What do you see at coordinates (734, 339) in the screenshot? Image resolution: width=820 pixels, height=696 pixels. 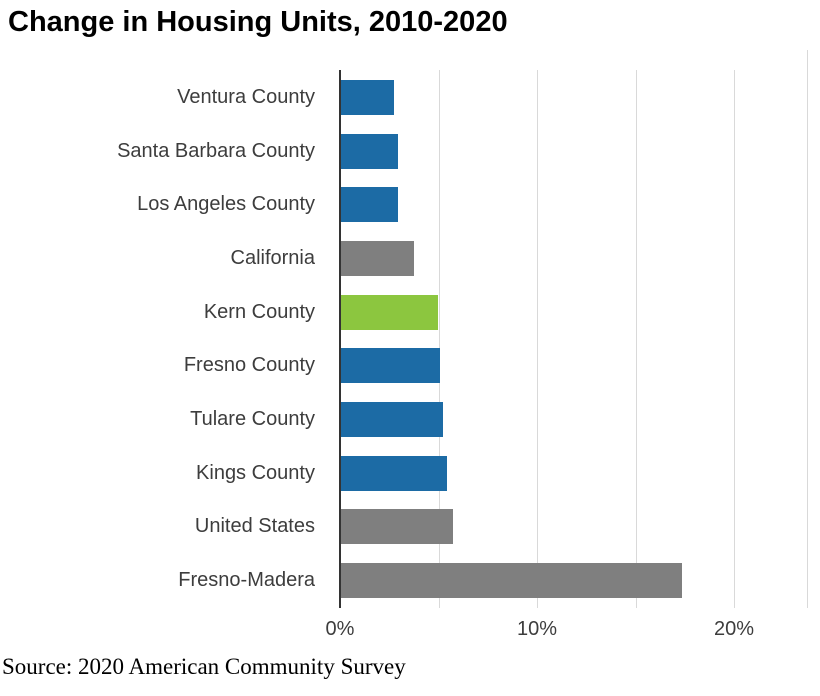 I see `gridline-20pct` at bounding box center [734, 339].